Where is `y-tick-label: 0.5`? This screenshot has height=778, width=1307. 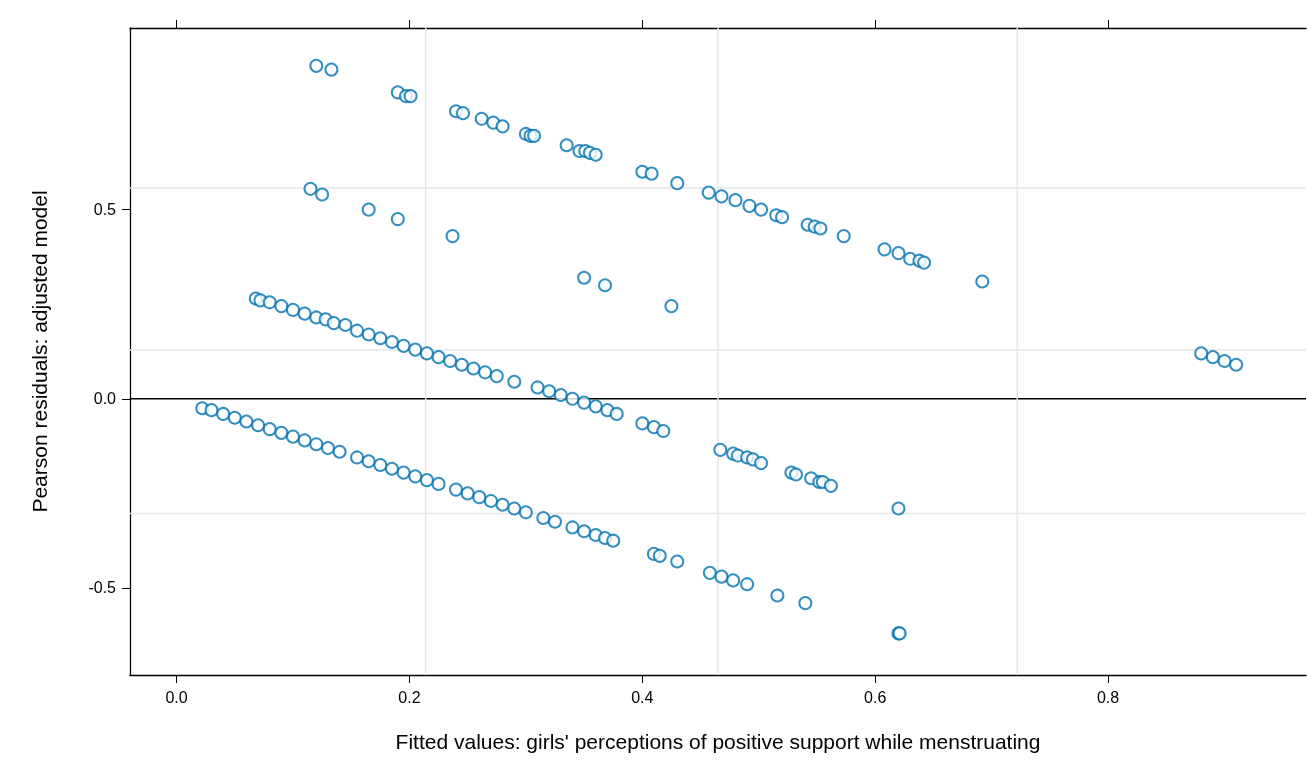 y-tick-label: 0.5 is located at coordinates (105, 210).